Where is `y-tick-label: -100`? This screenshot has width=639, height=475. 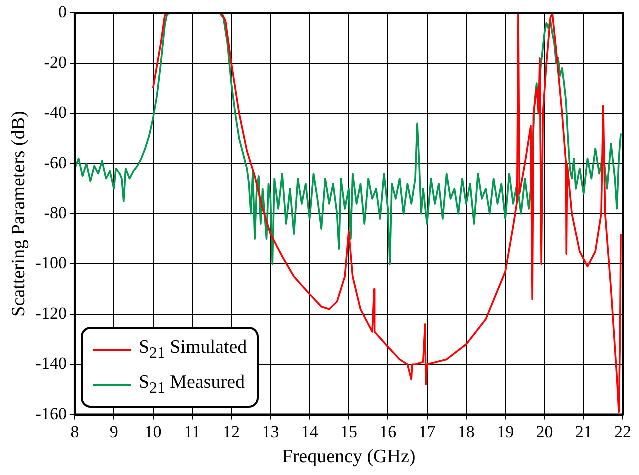 y-tick-label: -100 is located at coordinates (51, 263).